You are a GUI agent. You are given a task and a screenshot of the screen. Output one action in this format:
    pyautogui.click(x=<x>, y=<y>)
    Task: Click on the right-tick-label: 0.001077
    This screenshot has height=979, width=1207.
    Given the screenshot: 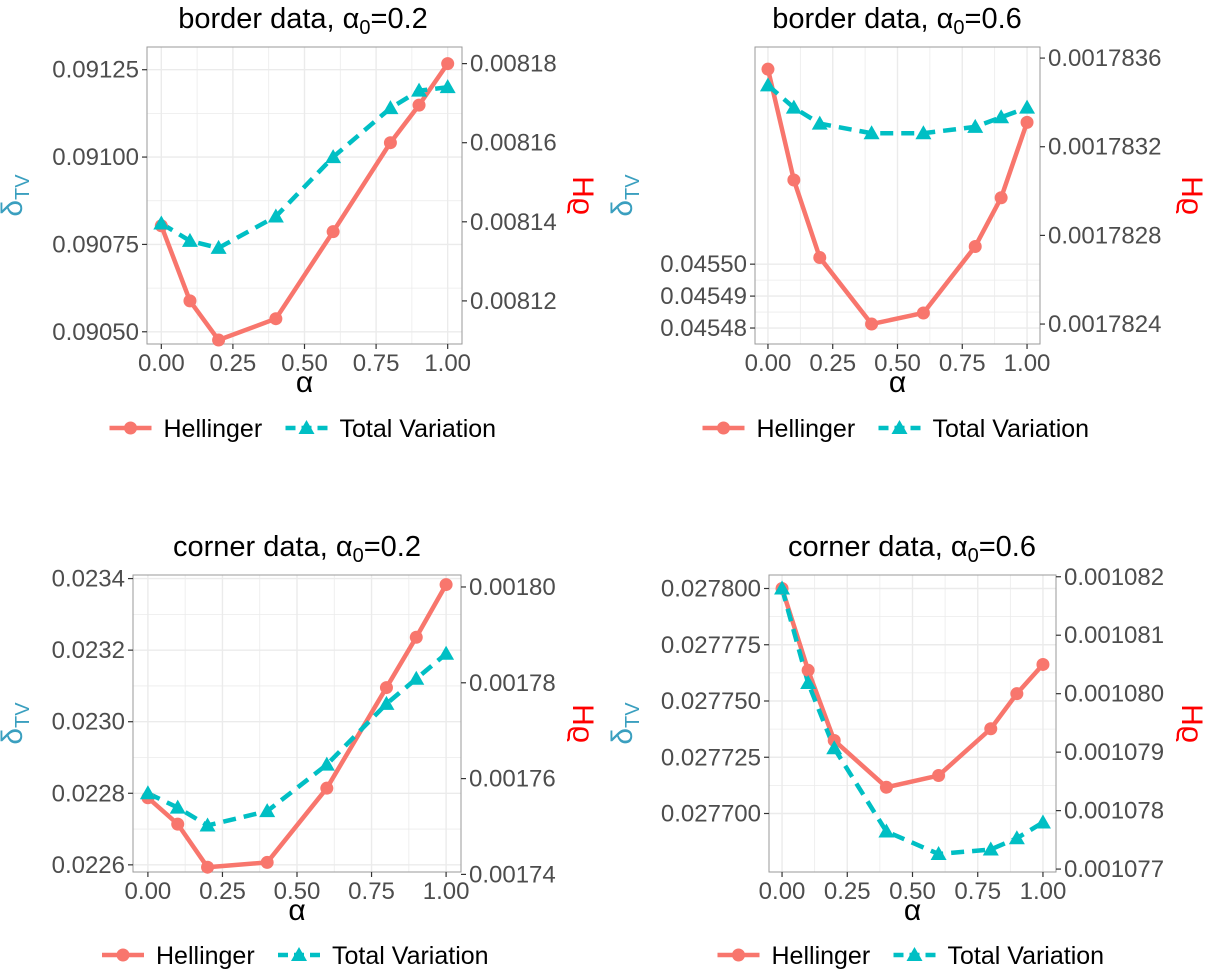 What is the action you would take?
    pyautogui.click(x=1114, y=869)
    